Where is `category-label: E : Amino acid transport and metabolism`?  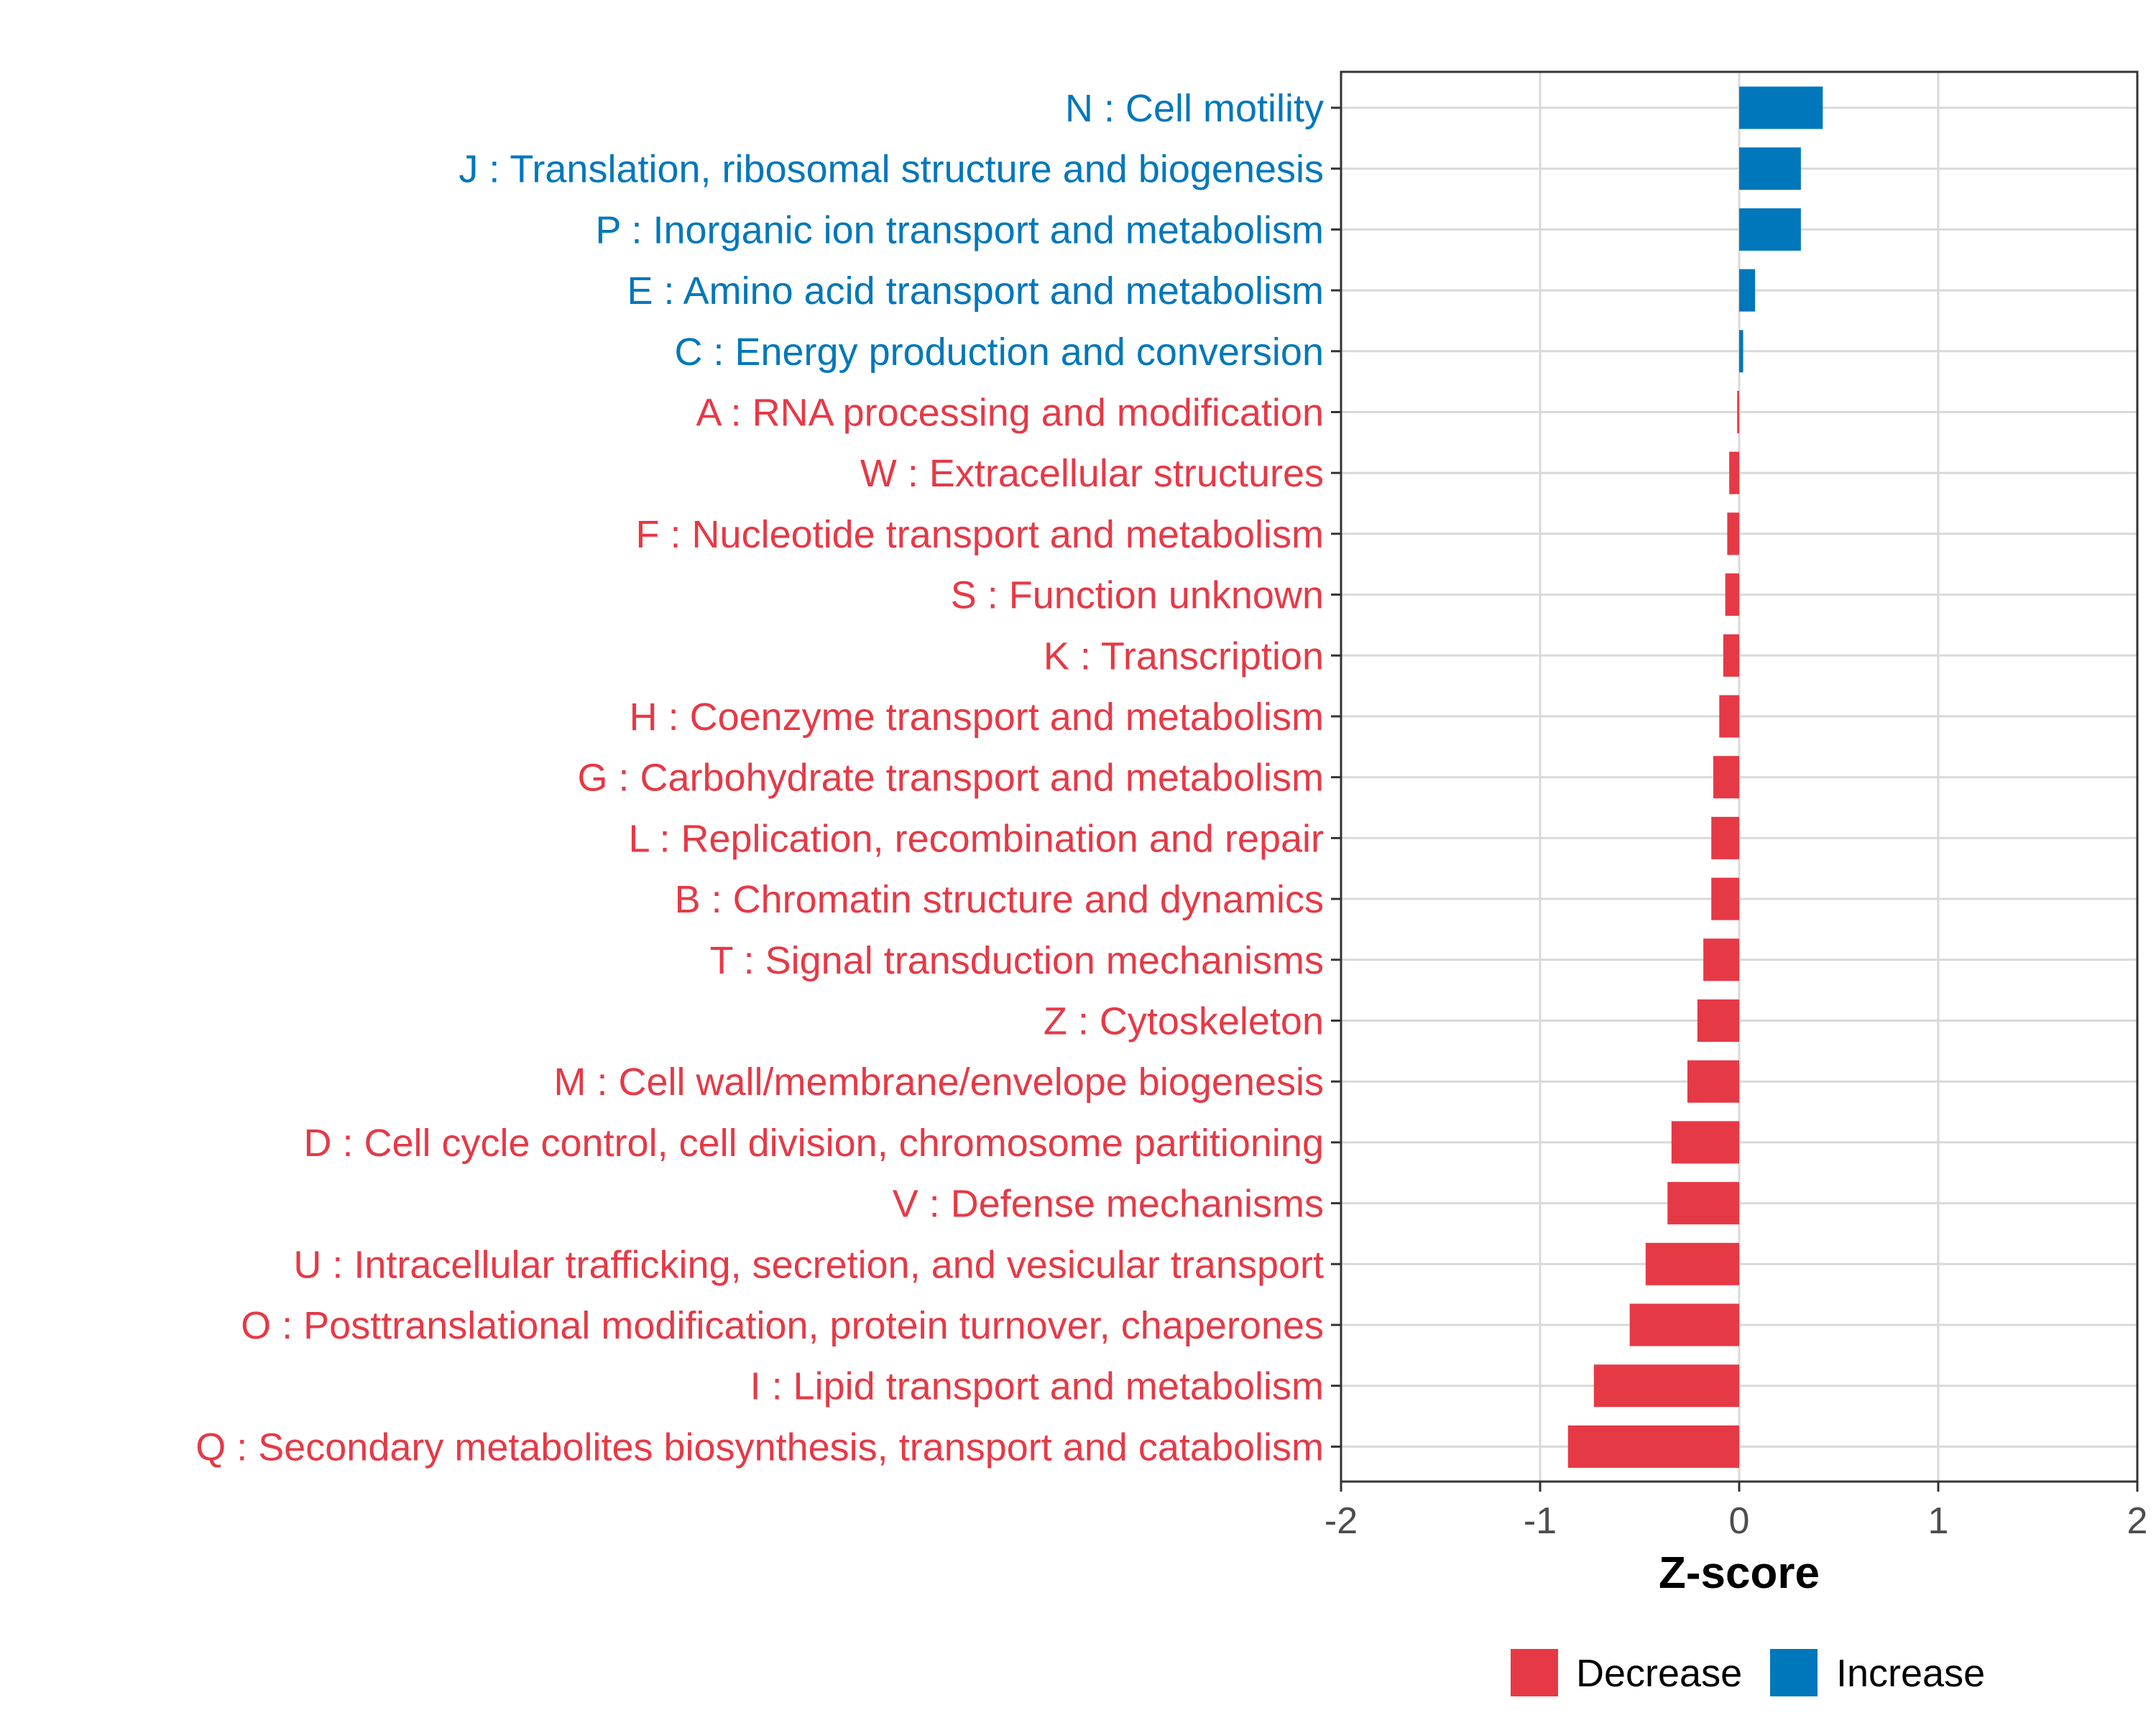 category-label: E : Amino acid transport and metabolism is located at coordinates (975, 291).